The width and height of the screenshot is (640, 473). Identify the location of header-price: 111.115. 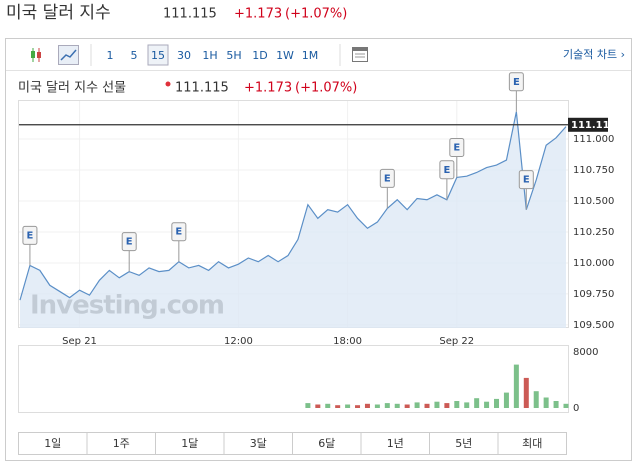
(190, 14).